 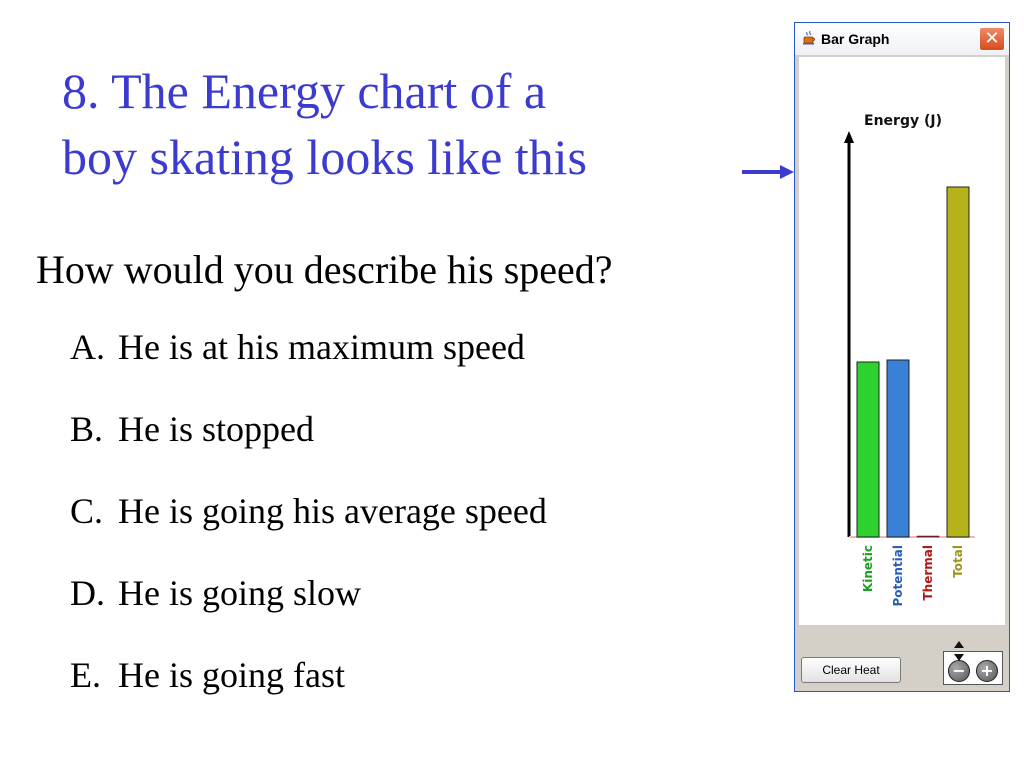 What do you see at coordinates (992, 39) in the screenshot?
I see `close-button: ✕` at bounding box center [992, 39].